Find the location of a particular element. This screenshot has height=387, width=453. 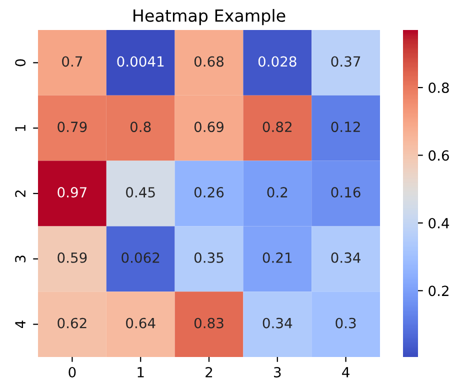

data-label: 0.37 is located at coordinates (345, 61).